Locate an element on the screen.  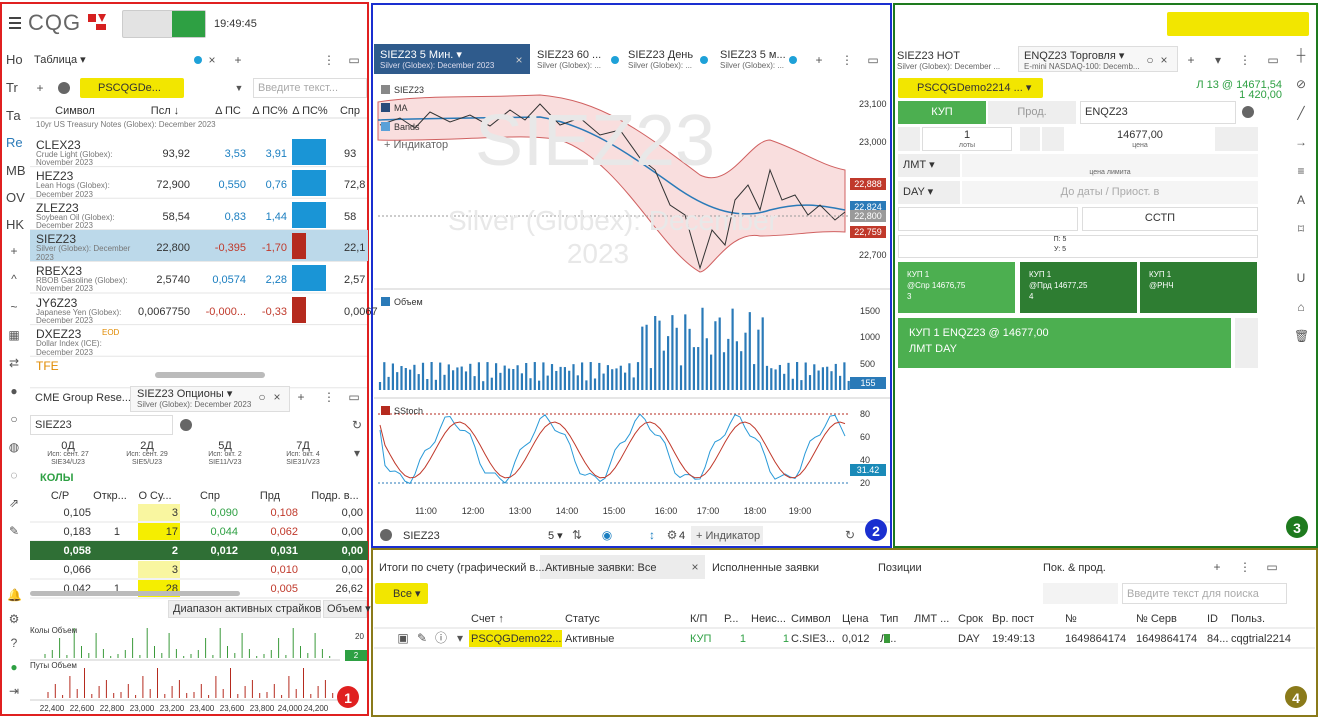
column-header: Спр is located at coordinates (210, 496).